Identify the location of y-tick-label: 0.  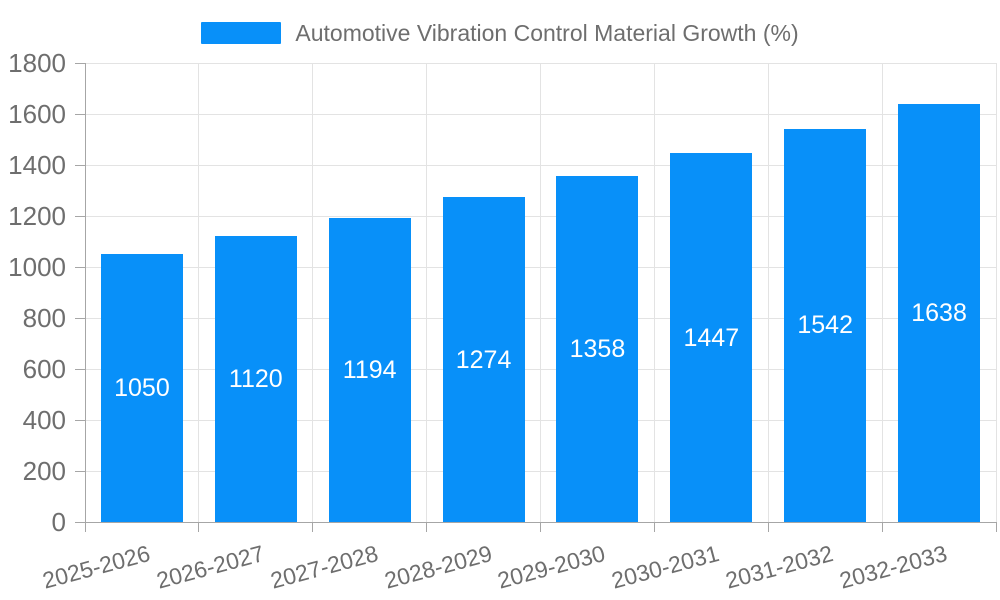
(58, 522).